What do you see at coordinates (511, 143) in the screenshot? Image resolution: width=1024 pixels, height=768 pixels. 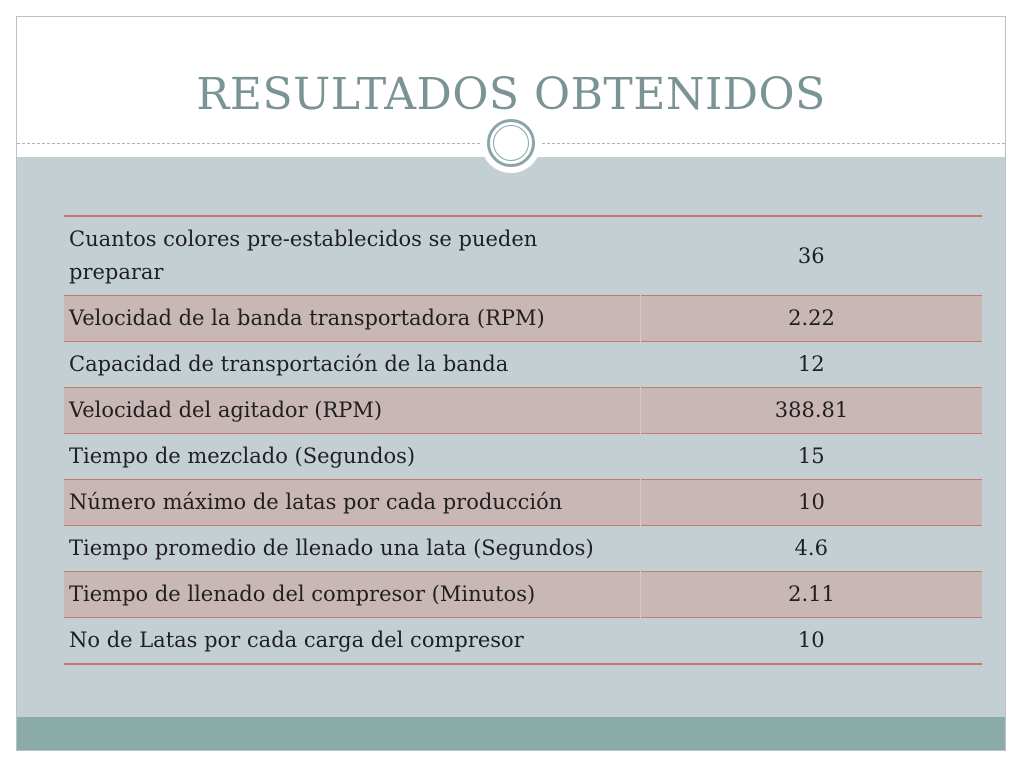 I see `circle-ornament-inner` at bounding box center [511, 143].